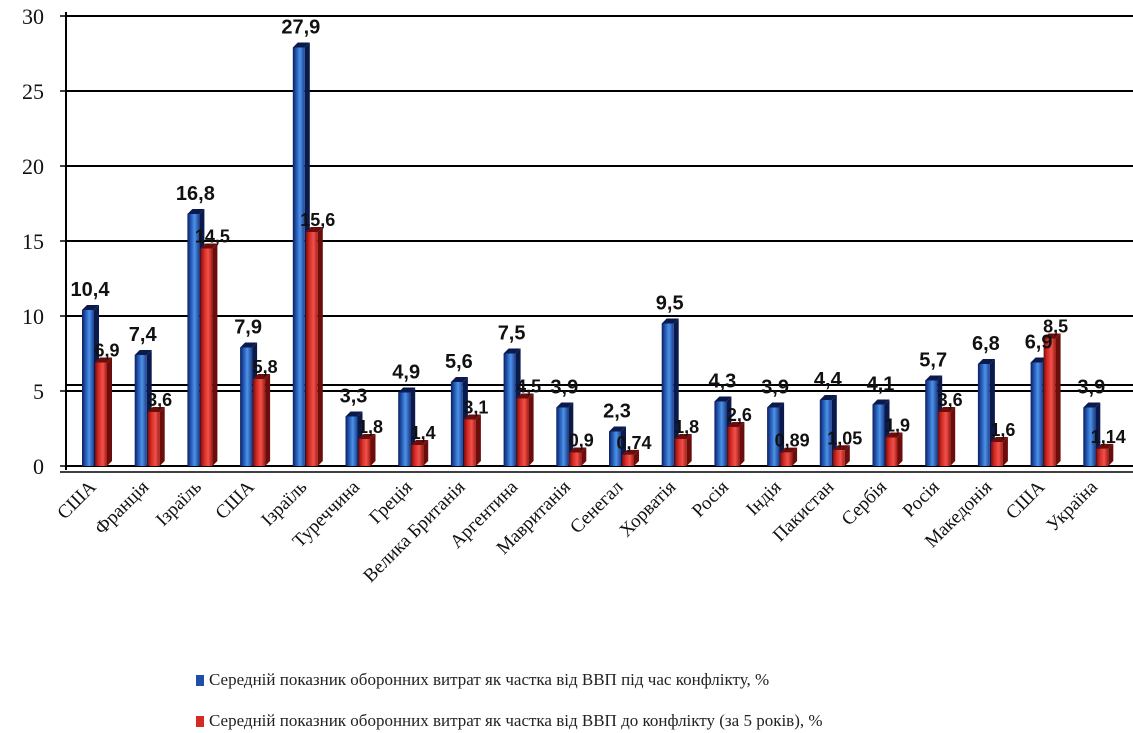  What do you see at coordinates (248, 328) in the screenshot?
I see `data-label-during: 7,9` at bounding box center [248, 328].